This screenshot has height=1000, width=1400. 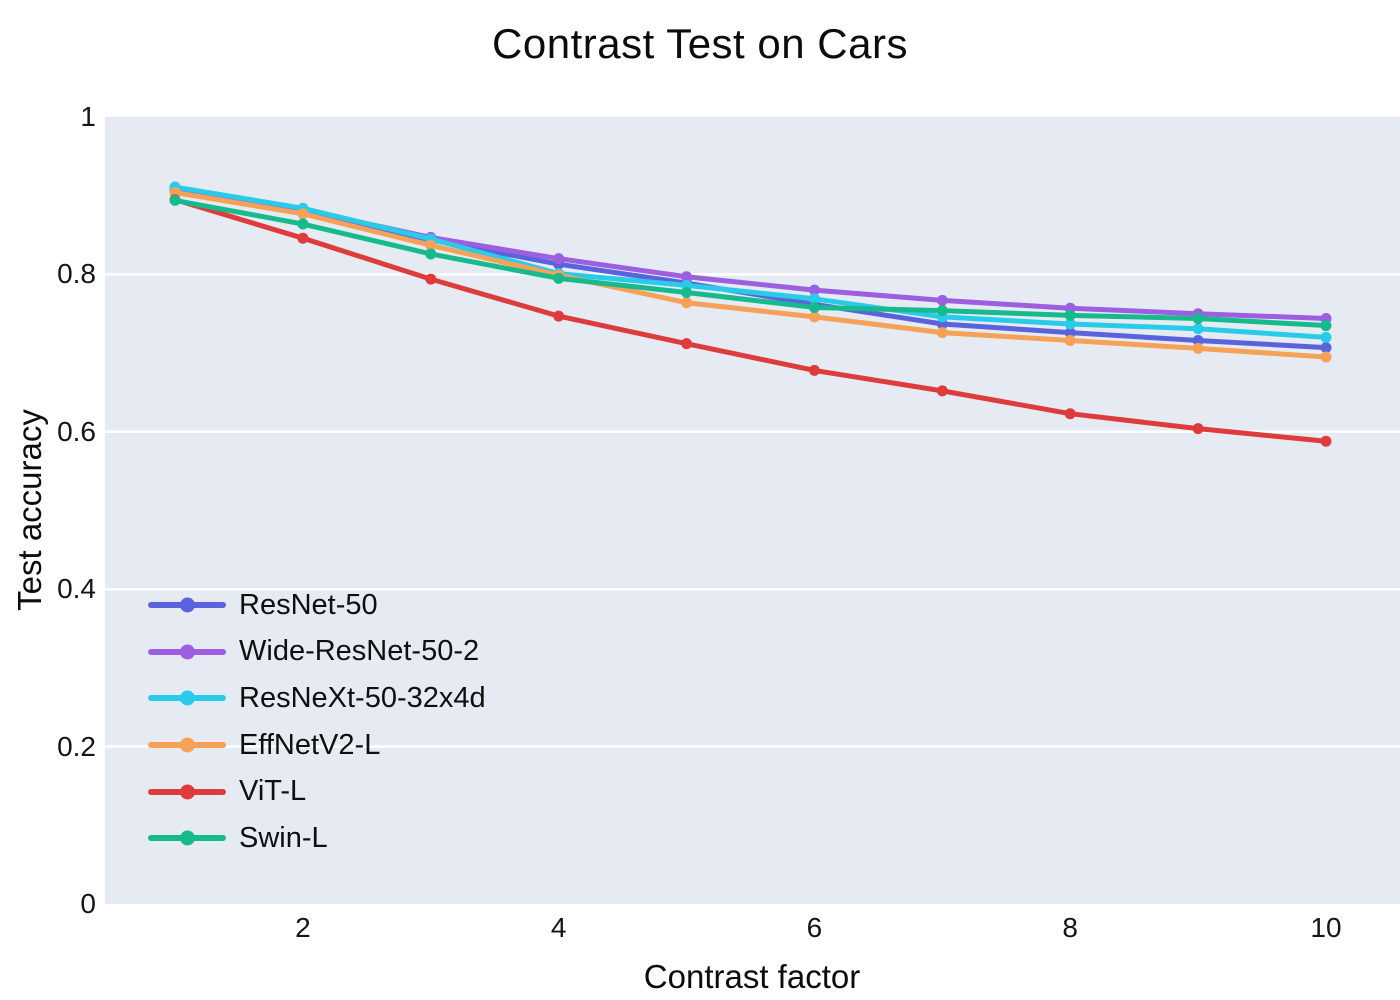 What do you see at coordinates (814, 370) in the screenshot?
I see `data-point-ViT-L-x6` at bounding box center [814, 370].